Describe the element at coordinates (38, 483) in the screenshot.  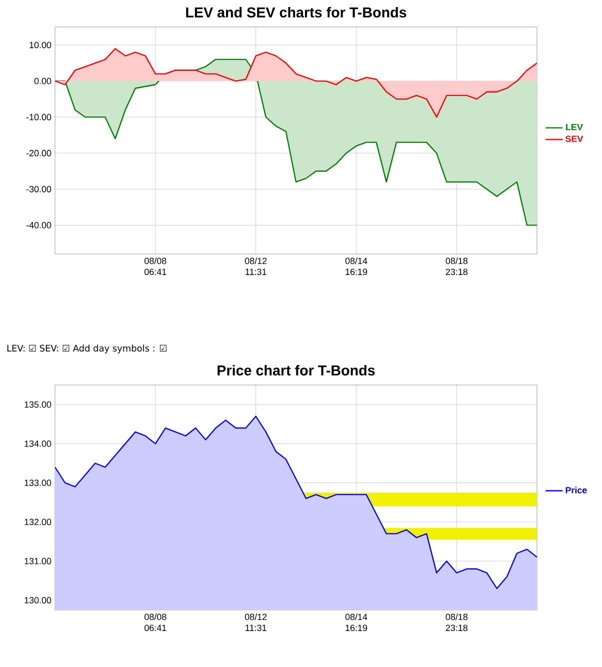
I see `y-tick-label: 133.00` at that location.